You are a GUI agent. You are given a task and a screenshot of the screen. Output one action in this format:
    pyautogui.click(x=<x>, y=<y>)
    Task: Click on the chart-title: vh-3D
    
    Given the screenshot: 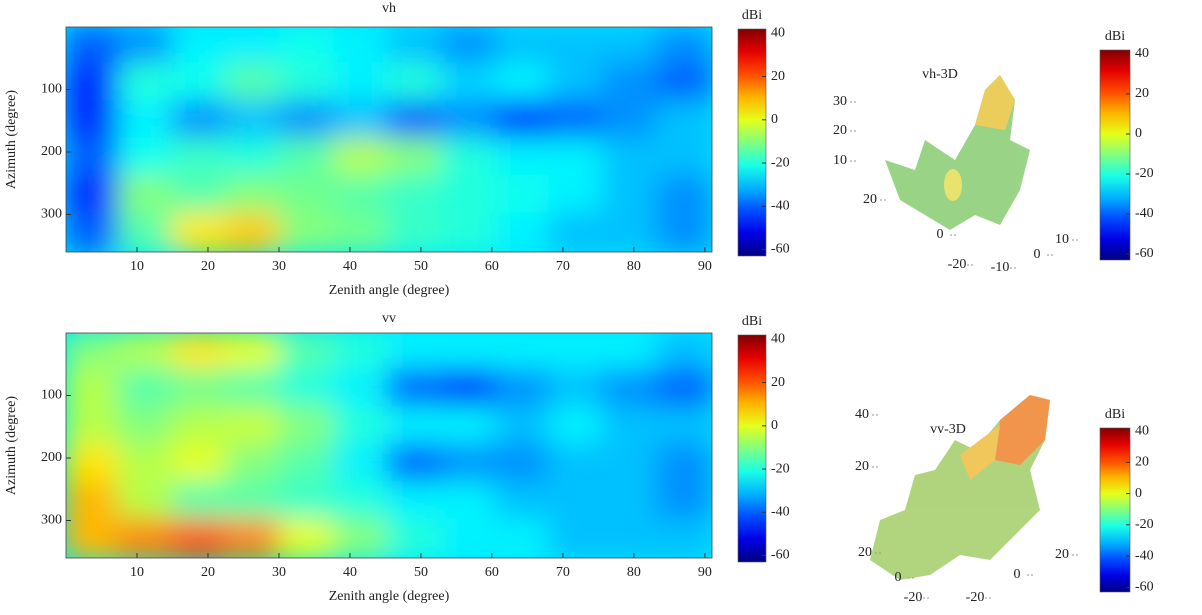 What is the action you would take?
    pyautogui.click(x=940, y=74)
    